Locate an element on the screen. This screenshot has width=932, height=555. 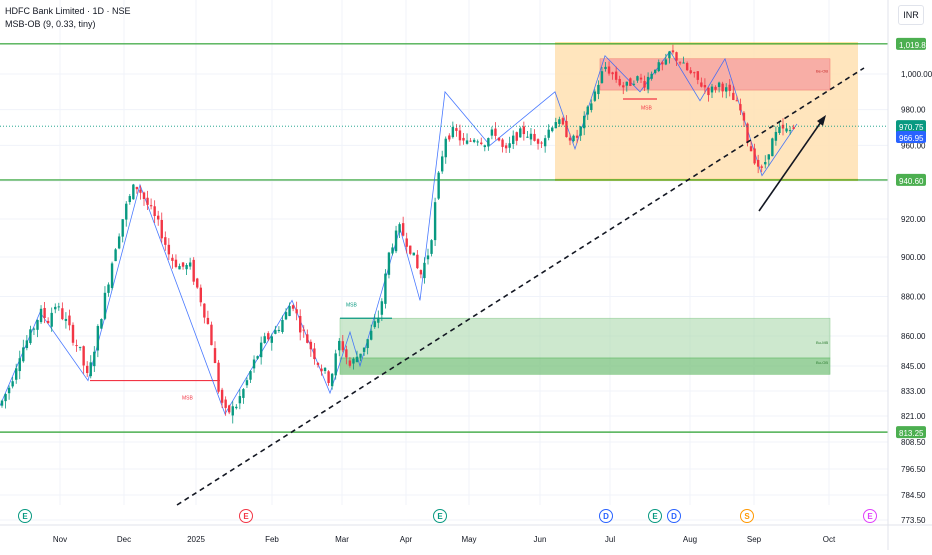
price-axis-tick: 980.00 is located at coordinates (913, 110).